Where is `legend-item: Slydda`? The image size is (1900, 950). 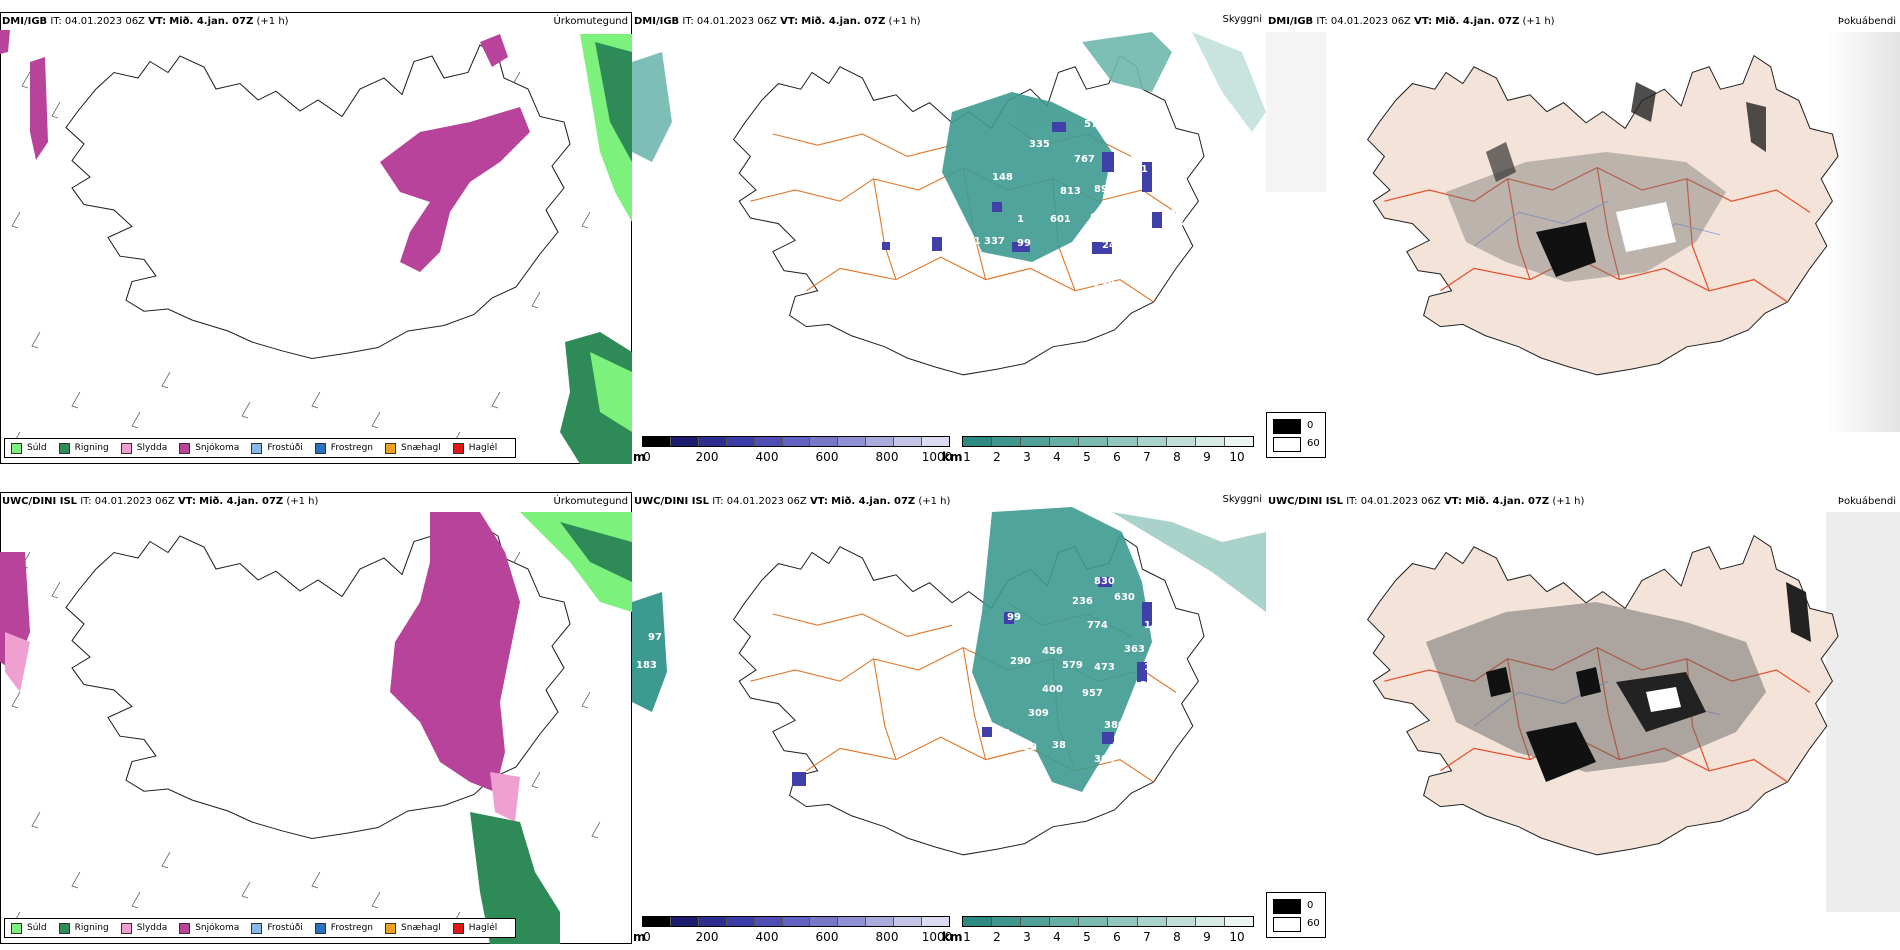
legend-item: Slydda is located at coordinates (144, 928).